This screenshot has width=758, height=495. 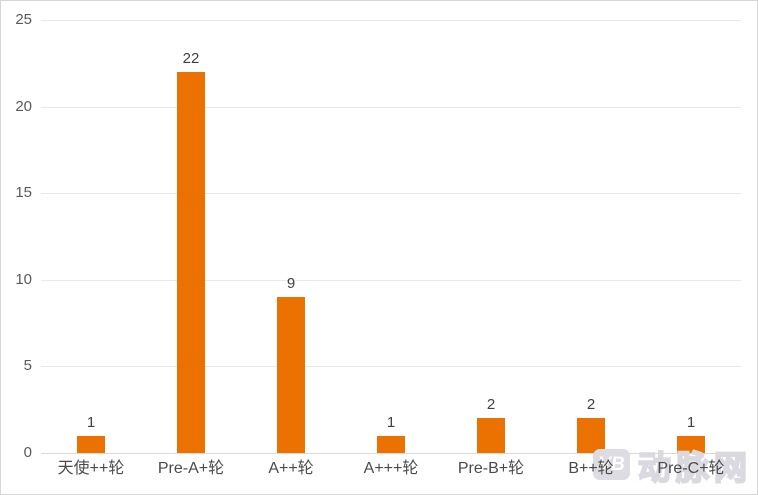 What do you see at coordinates (91, 468) in the screenshot?
I see `x-axis-label: 天使++轮` at bounding box center [91, 468].